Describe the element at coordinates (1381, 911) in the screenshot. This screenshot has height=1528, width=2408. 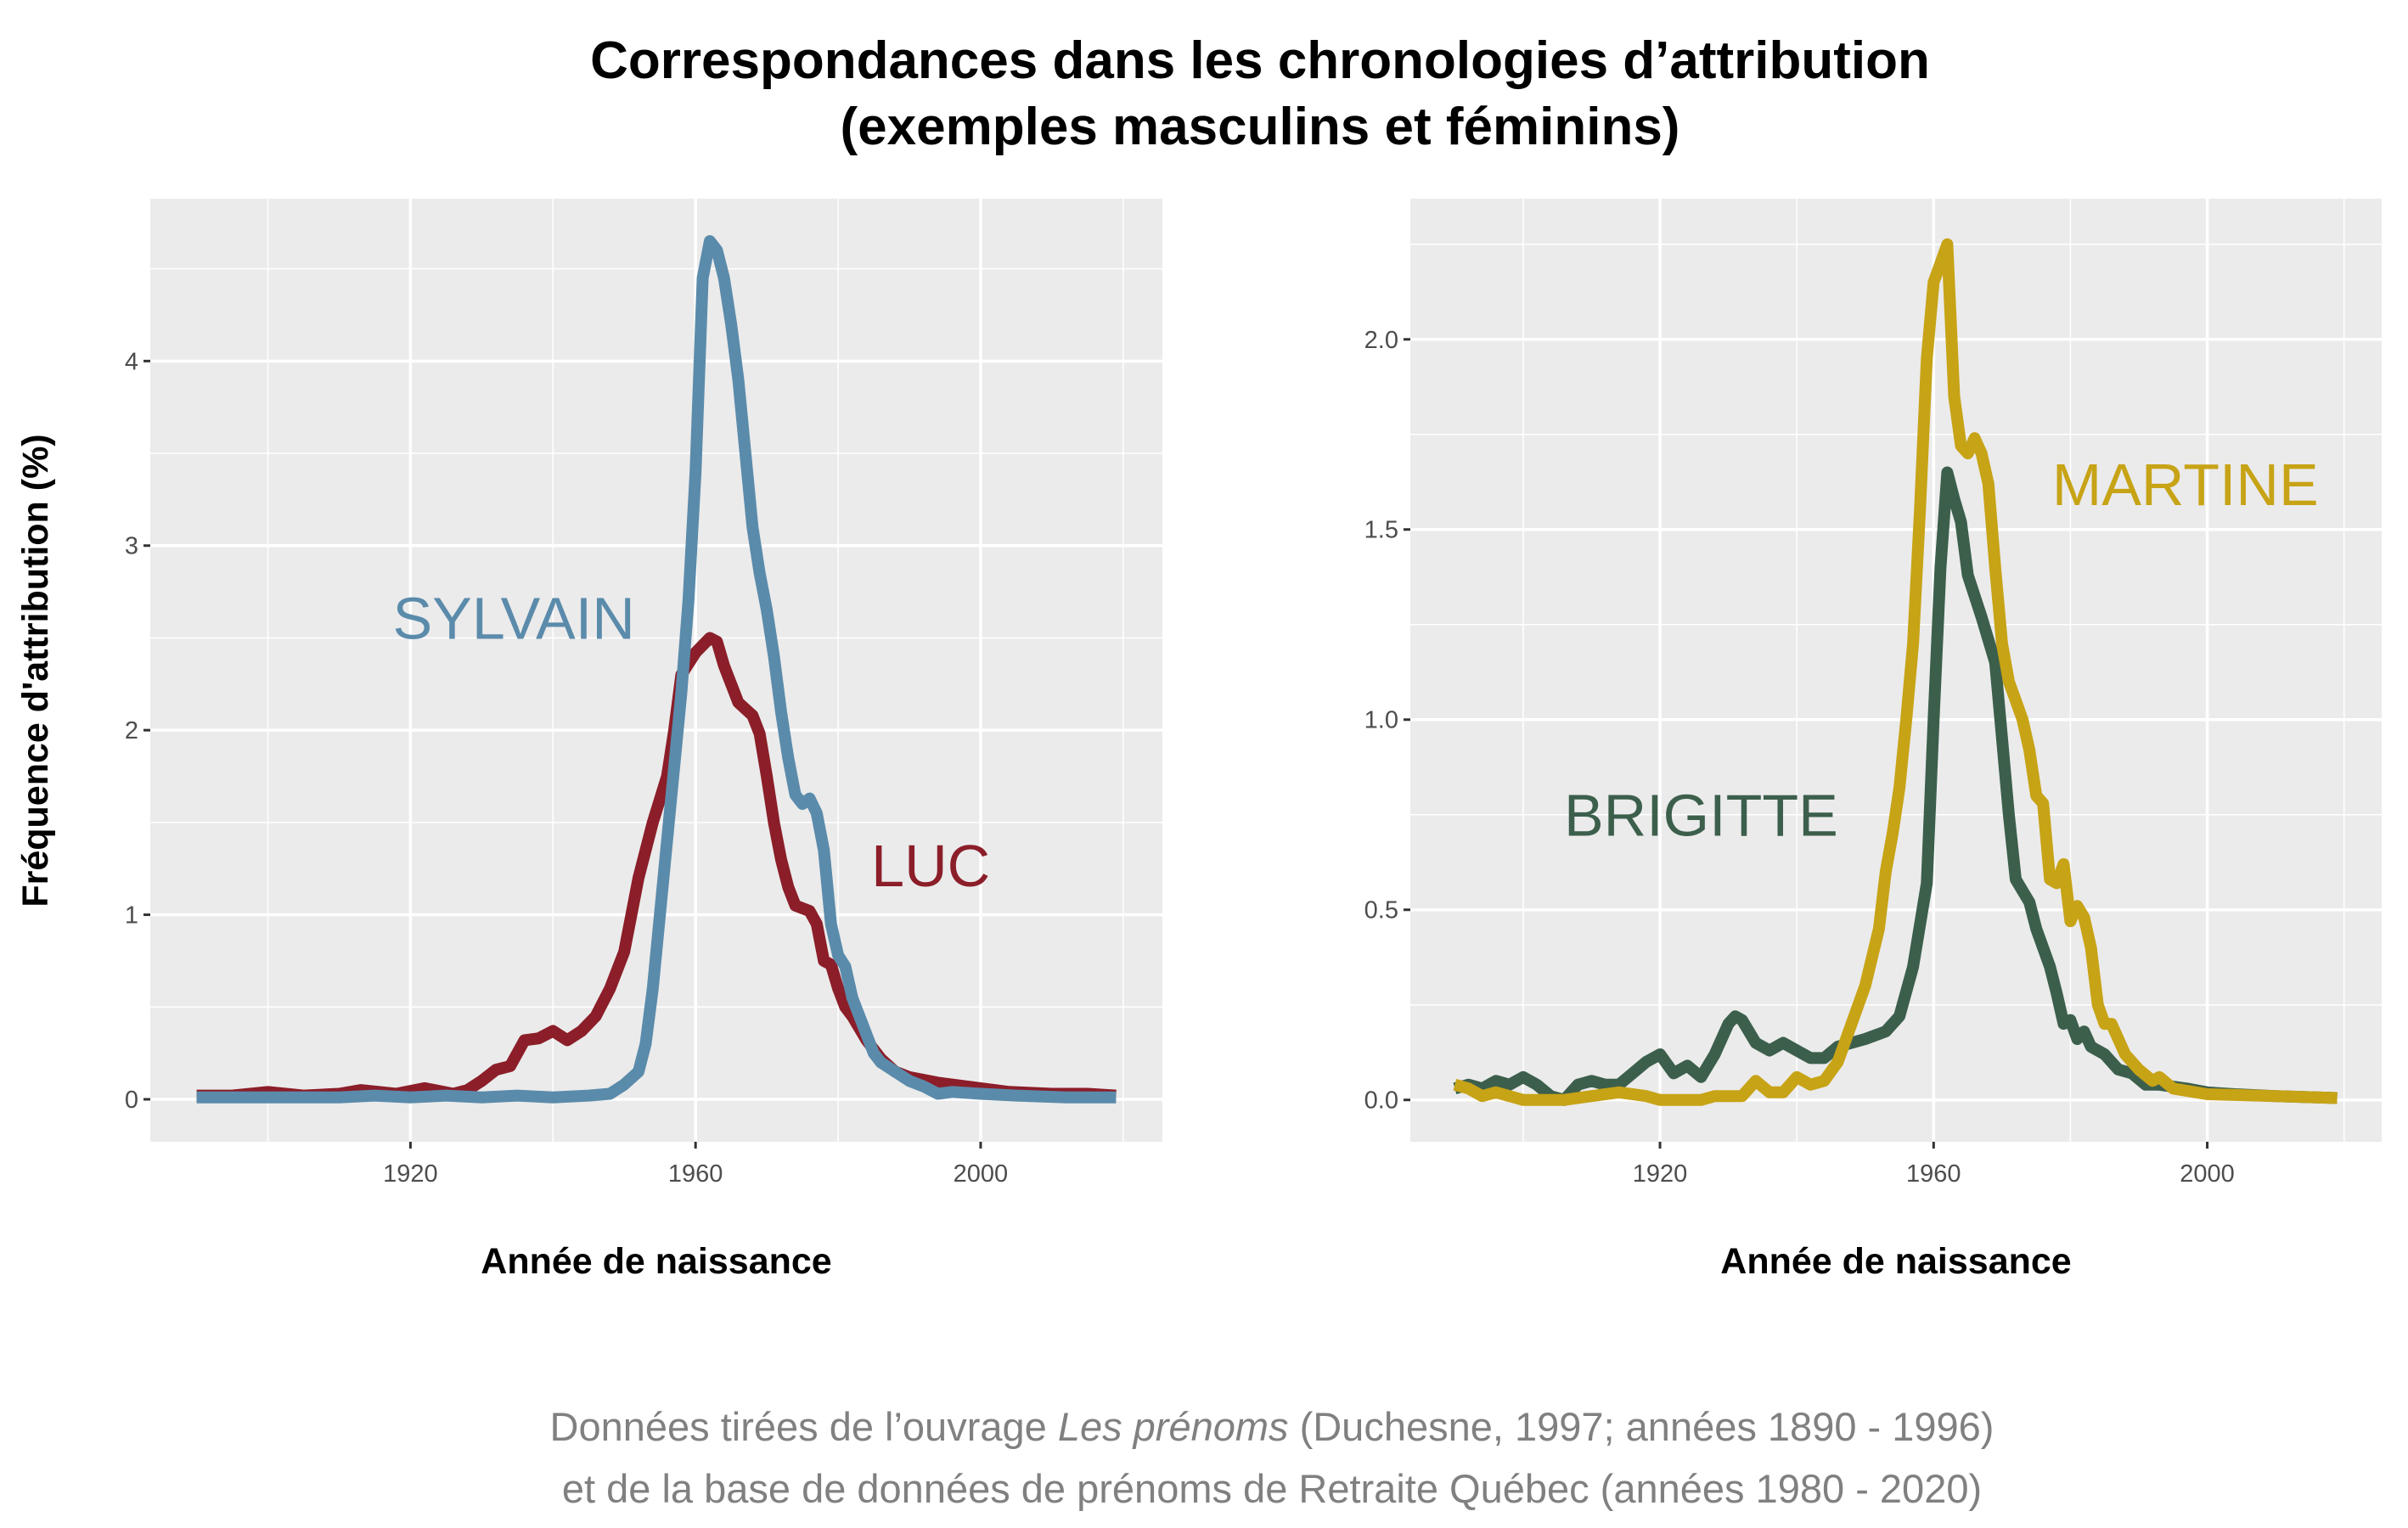
I see `y-tick-label: 0.5` at that location.